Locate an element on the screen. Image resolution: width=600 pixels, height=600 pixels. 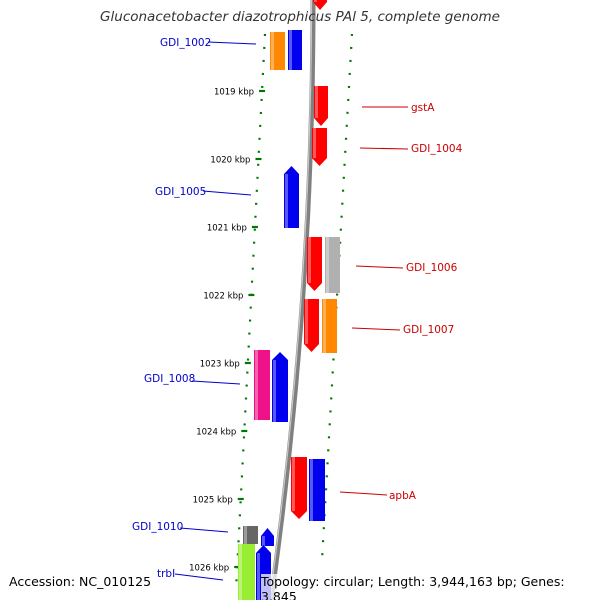
gene-gdi-1007-a-shine is located at coordinates (306, 321).